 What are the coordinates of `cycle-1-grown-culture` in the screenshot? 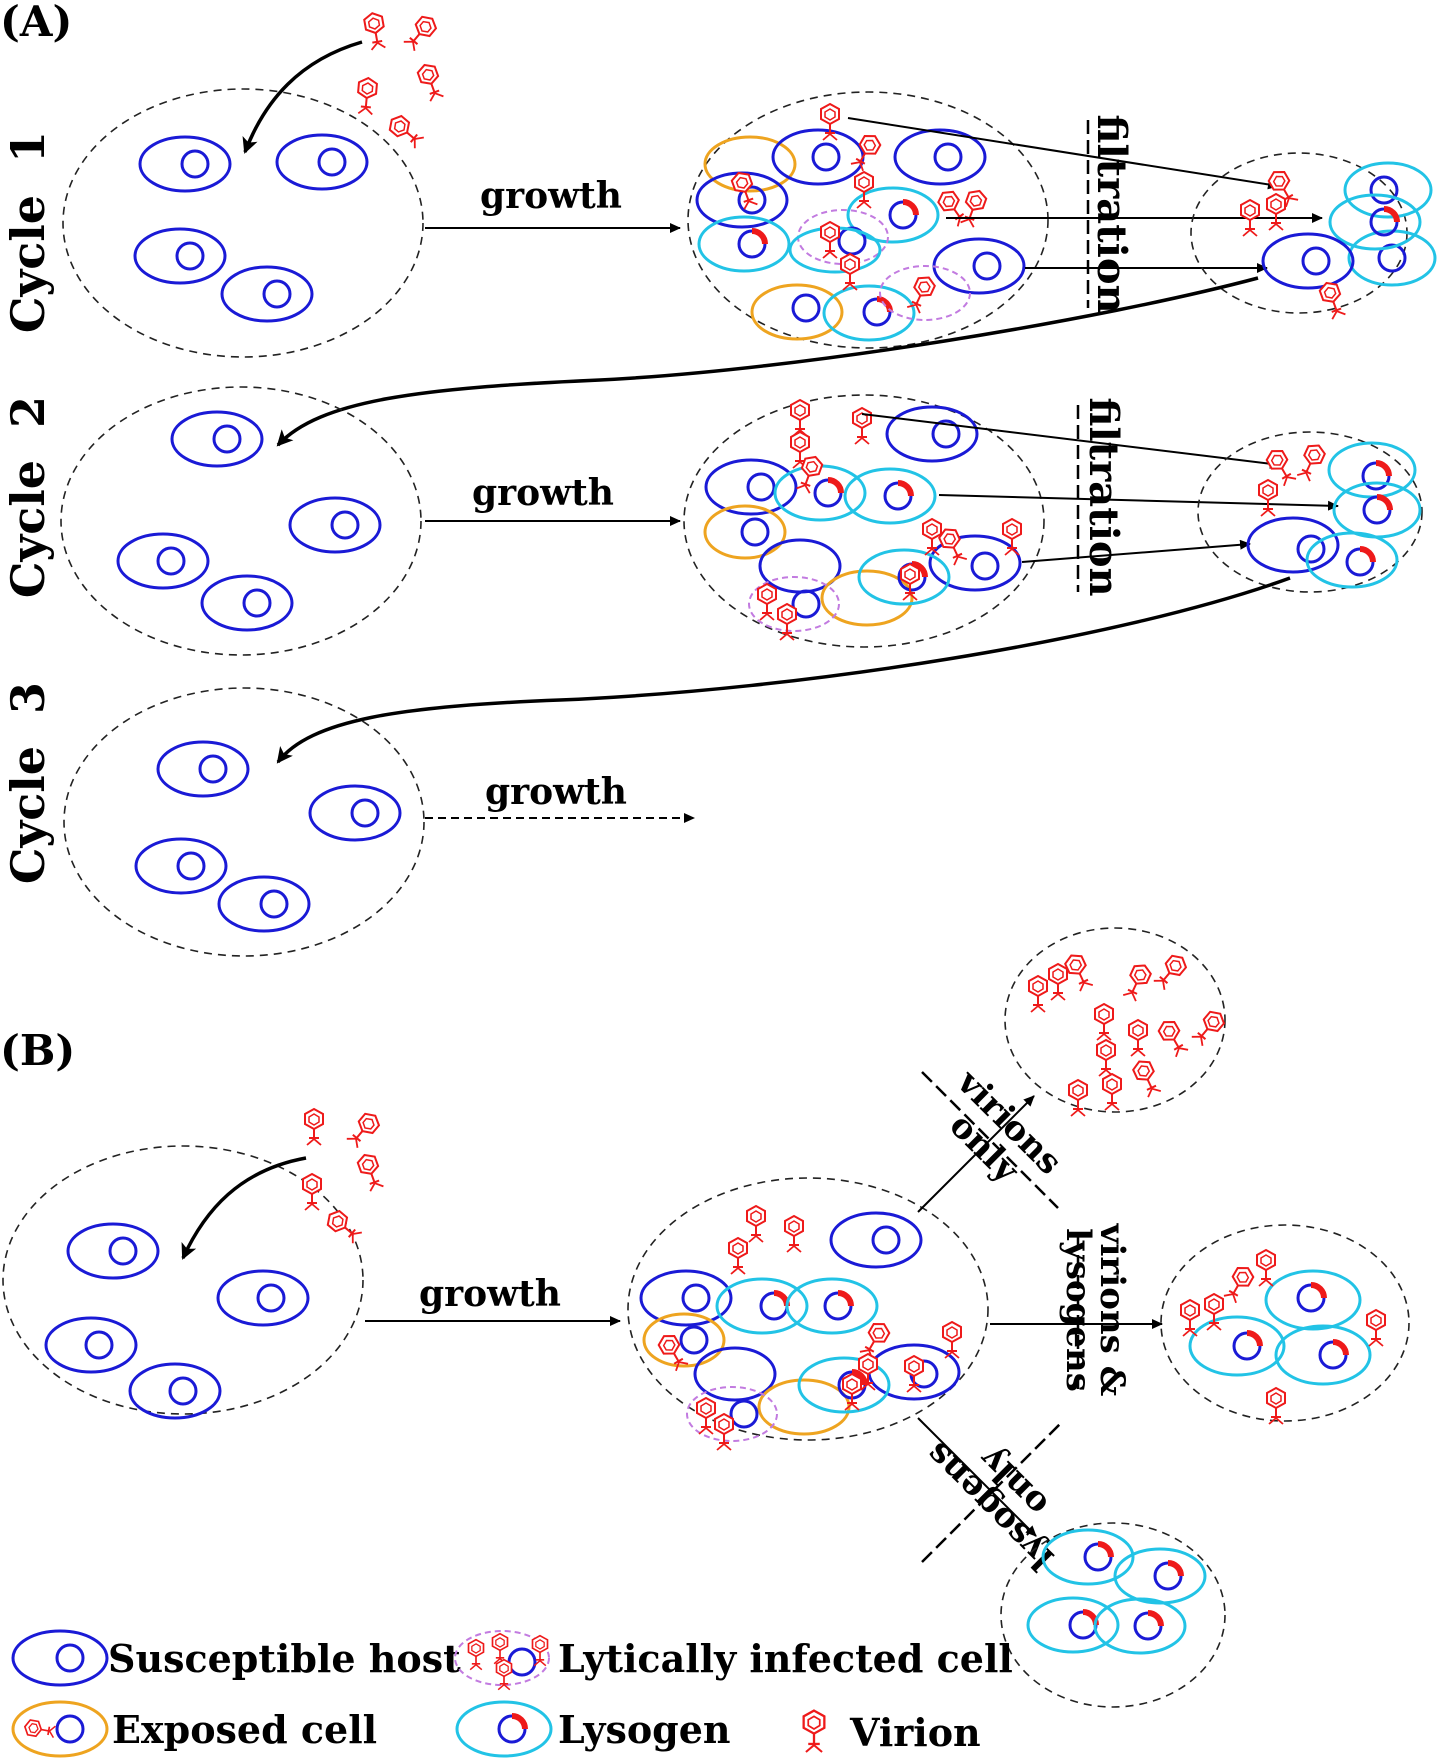 It's located at (868, 220).